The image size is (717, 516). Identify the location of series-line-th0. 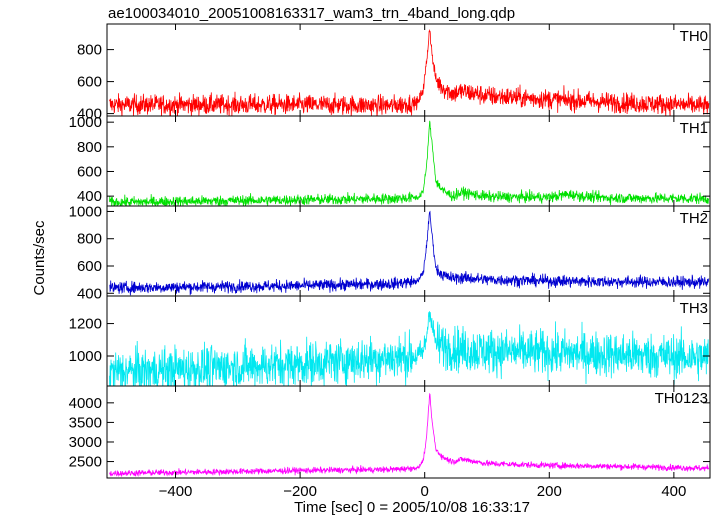
(409, 72).